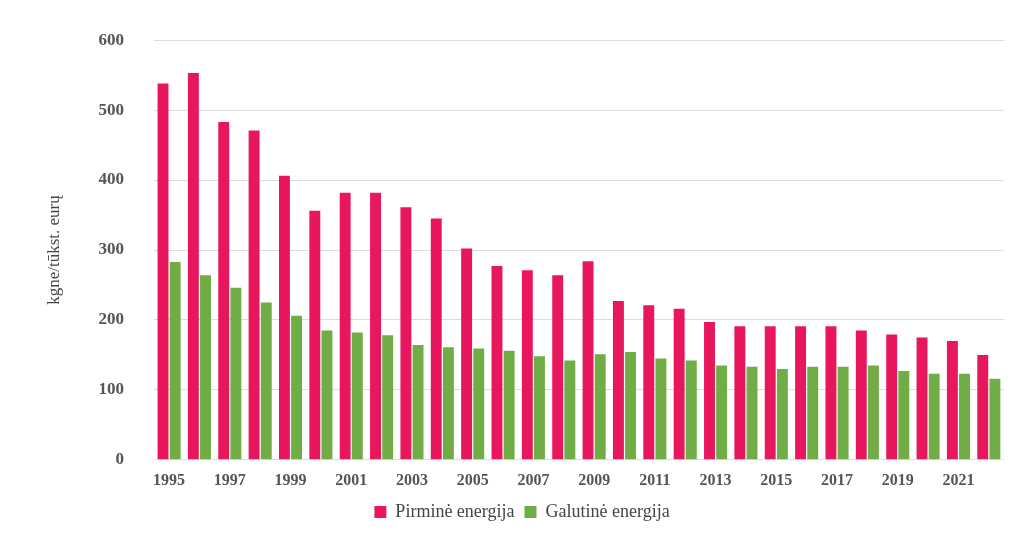 The width and height of the screenshot is (1024, 536). I want to click on x-tick-label: 1999, so click(290, 479).